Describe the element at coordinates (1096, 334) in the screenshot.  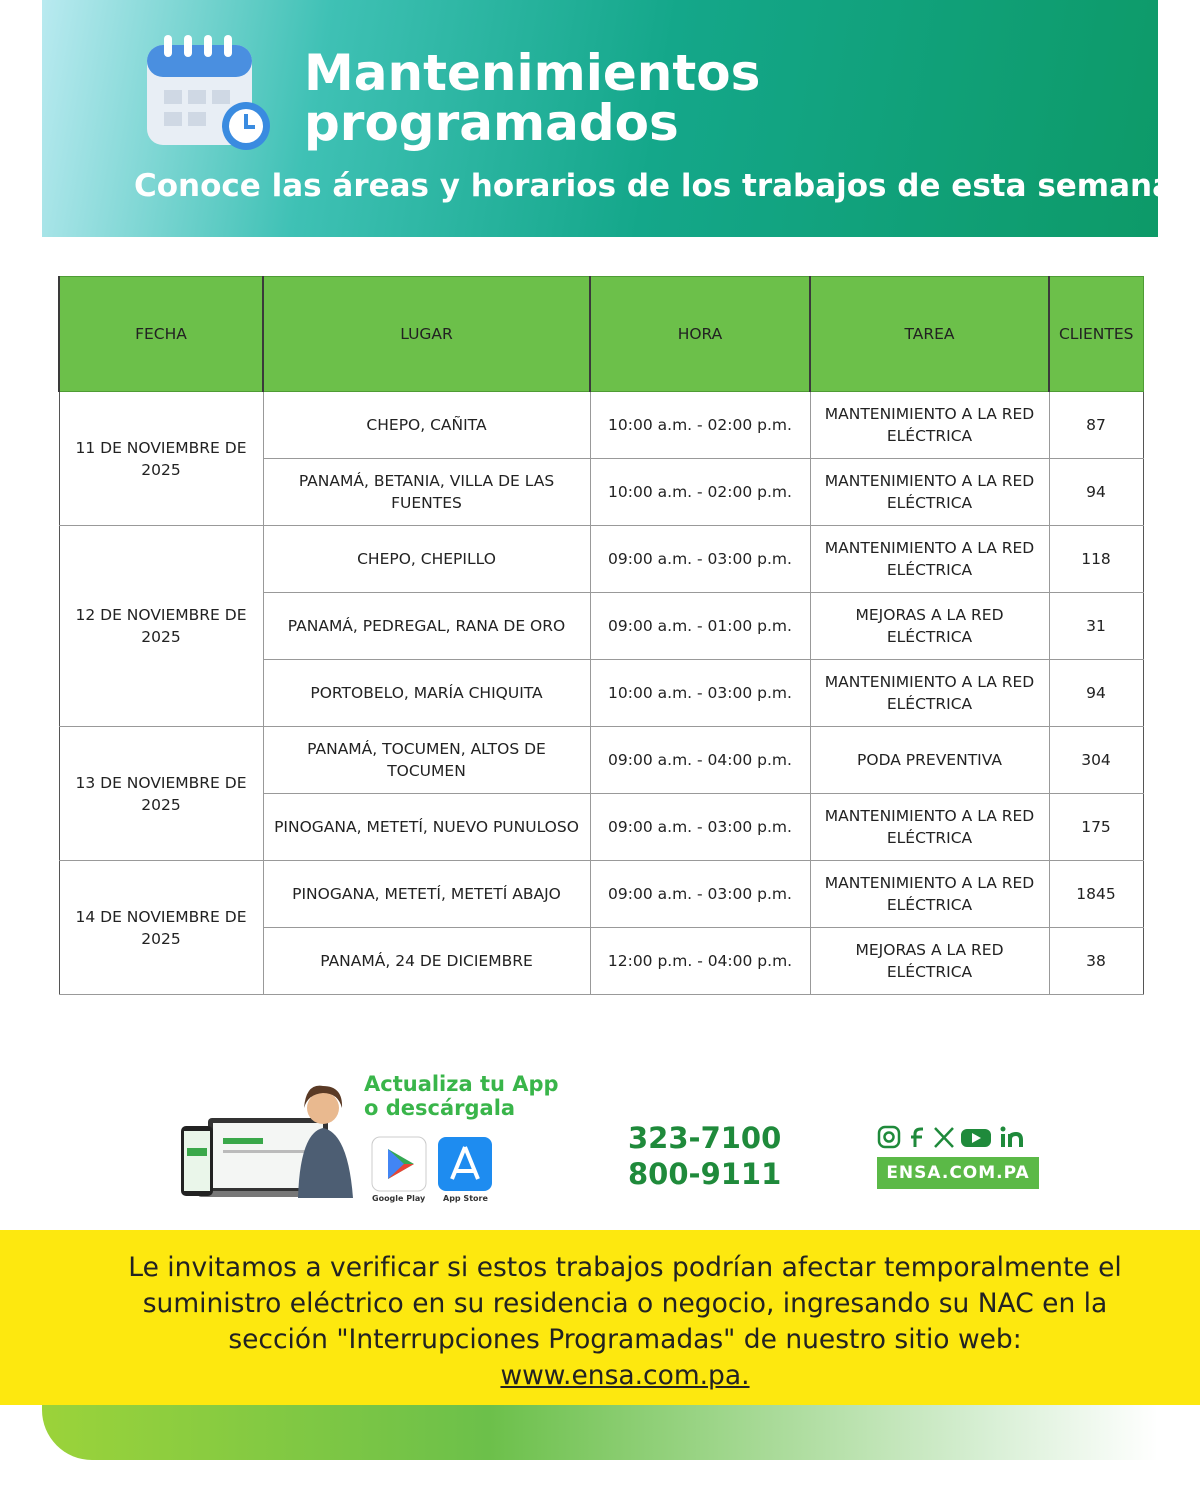
I see `column-header: CLIENTES` at that location.